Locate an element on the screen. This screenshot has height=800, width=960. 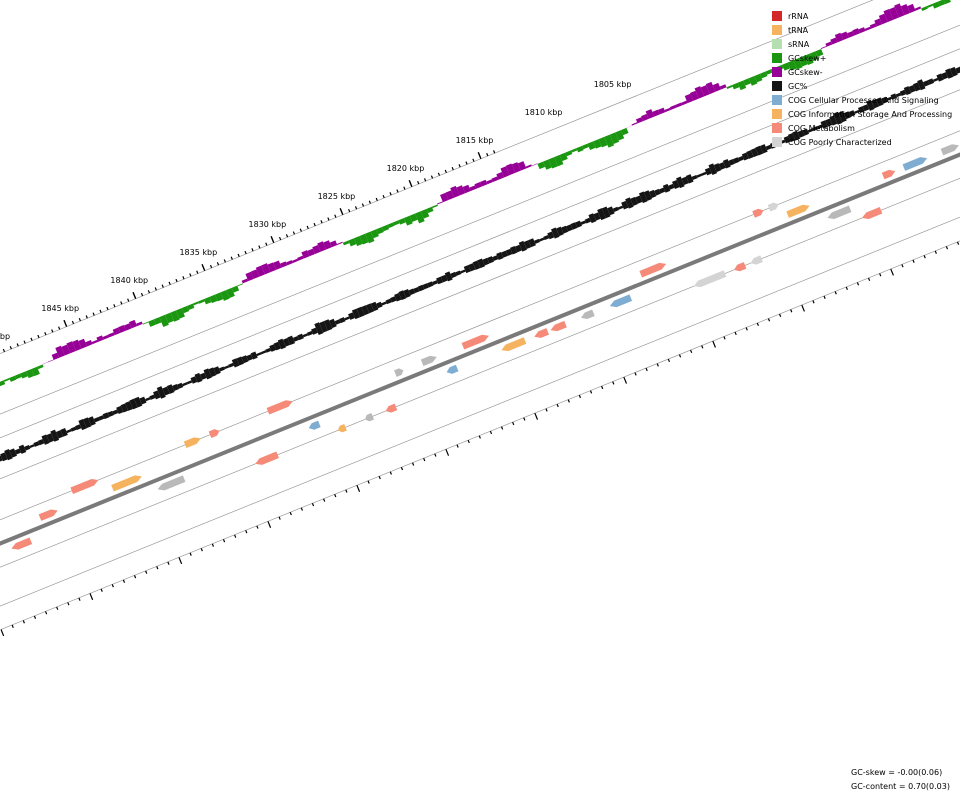
tick-label: 1830 kbp is located at coordinates (268, 224).